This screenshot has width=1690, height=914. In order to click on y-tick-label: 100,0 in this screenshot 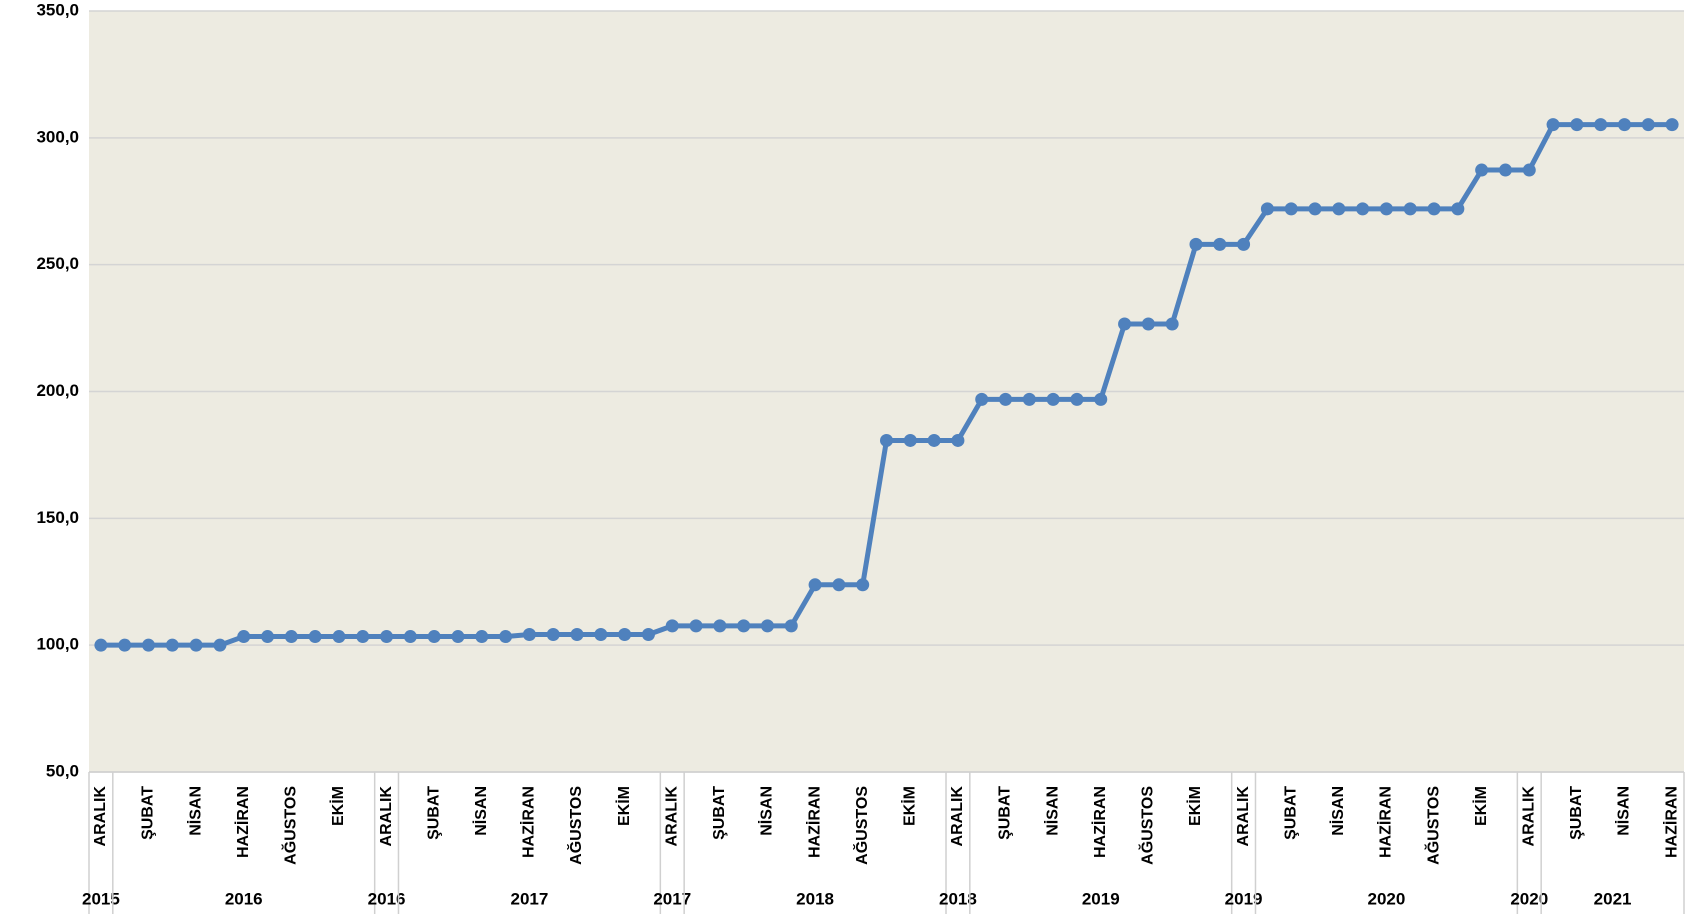, I will do `click(57, 644)`.